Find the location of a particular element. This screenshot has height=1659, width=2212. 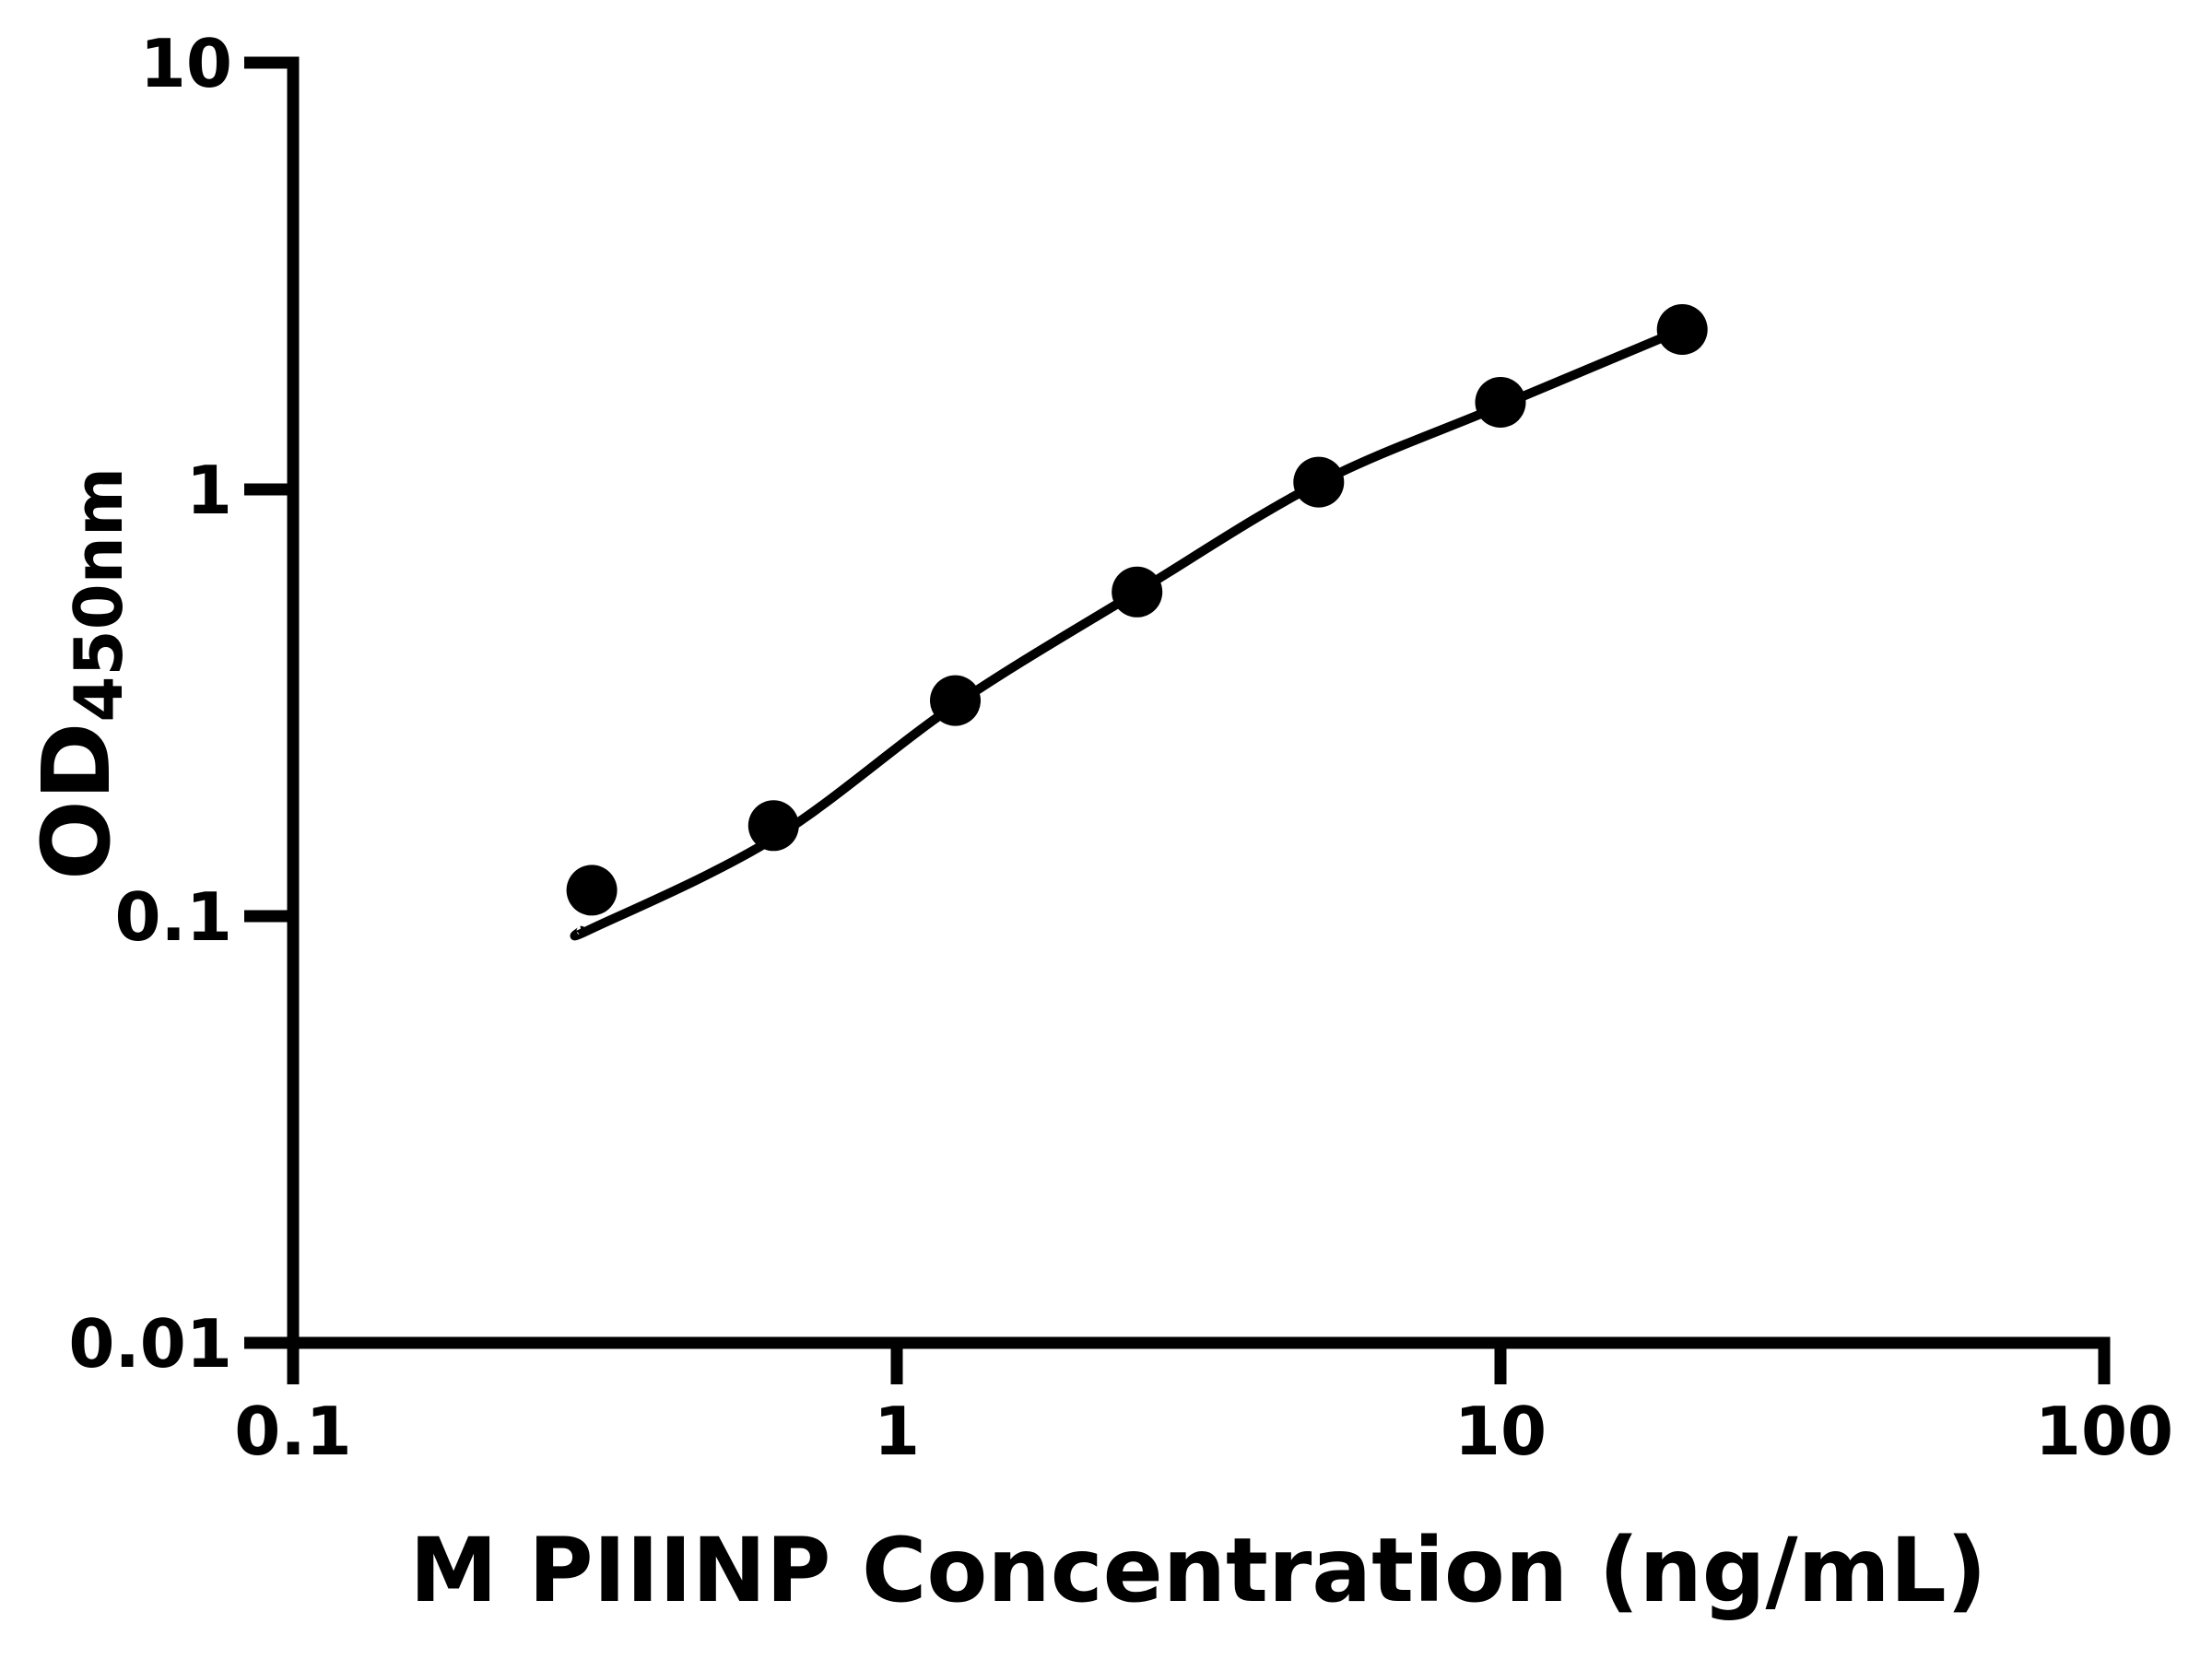

y-tick-labels: 0.01 0.1 1 10 is located at coordinates (150, 703).